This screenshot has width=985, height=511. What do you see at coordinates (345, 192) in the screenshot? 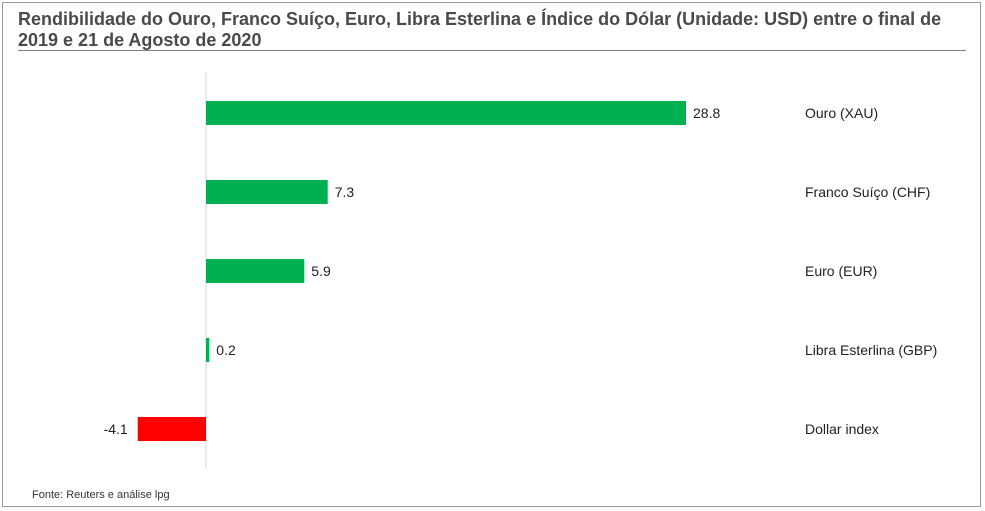
I see `value-label-2: 7.3` at bounding box center [345, 192].